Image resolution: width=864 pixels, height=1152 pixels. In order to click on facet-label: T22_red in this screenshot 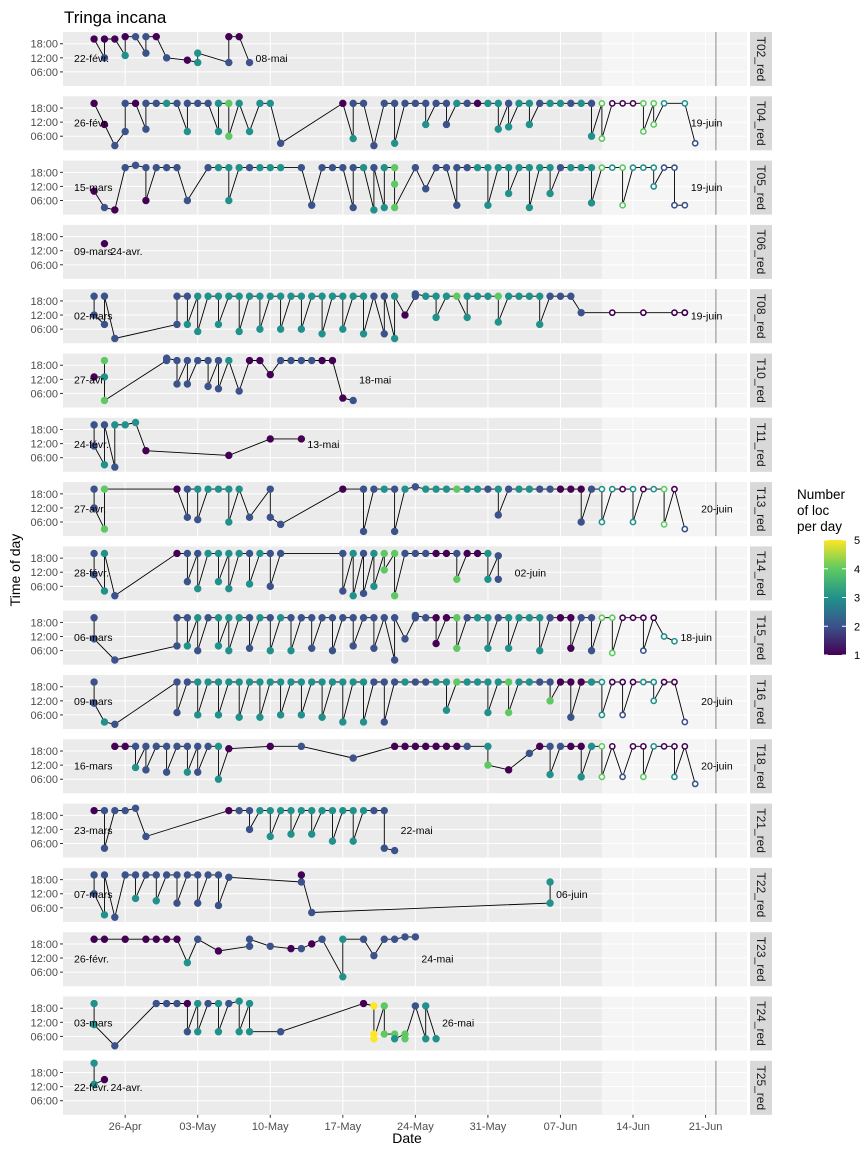, I will do `click(761, 895)`.